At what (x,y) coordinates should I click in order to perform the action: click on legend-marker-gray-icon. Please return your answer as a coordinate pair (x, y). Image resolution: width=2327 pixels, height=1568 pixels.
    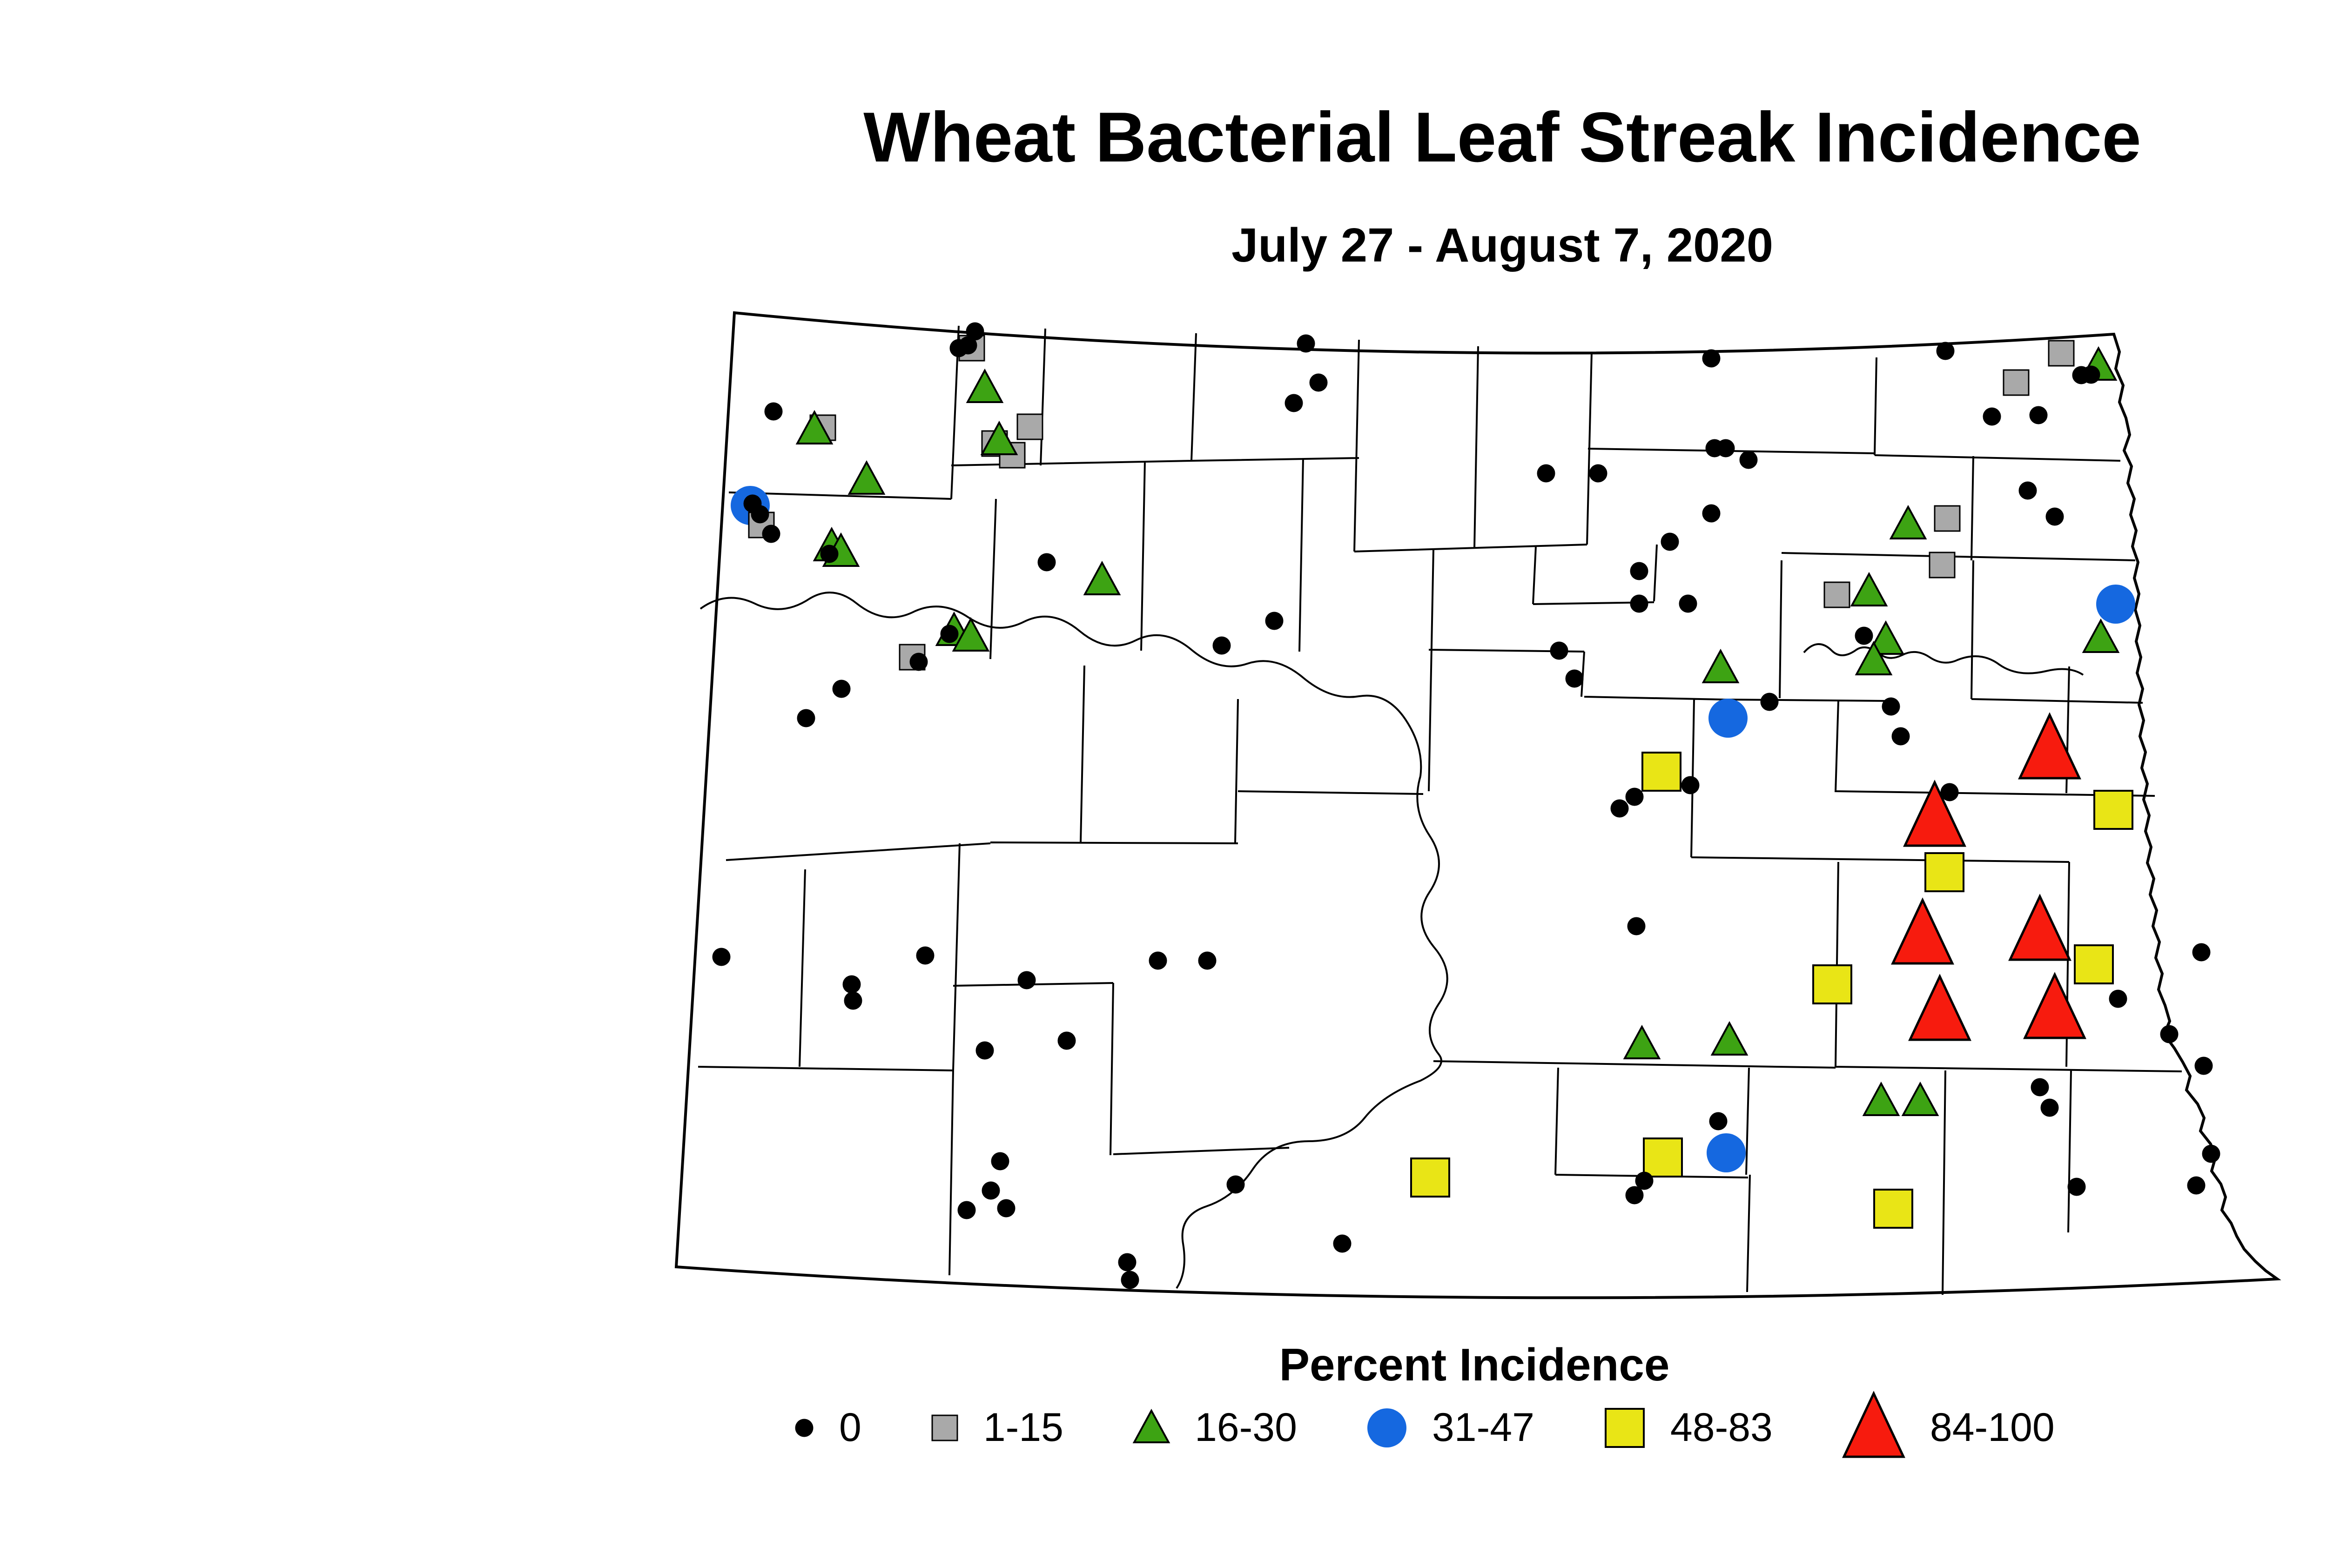
    Looking at the image, I should click on (944, 1427).